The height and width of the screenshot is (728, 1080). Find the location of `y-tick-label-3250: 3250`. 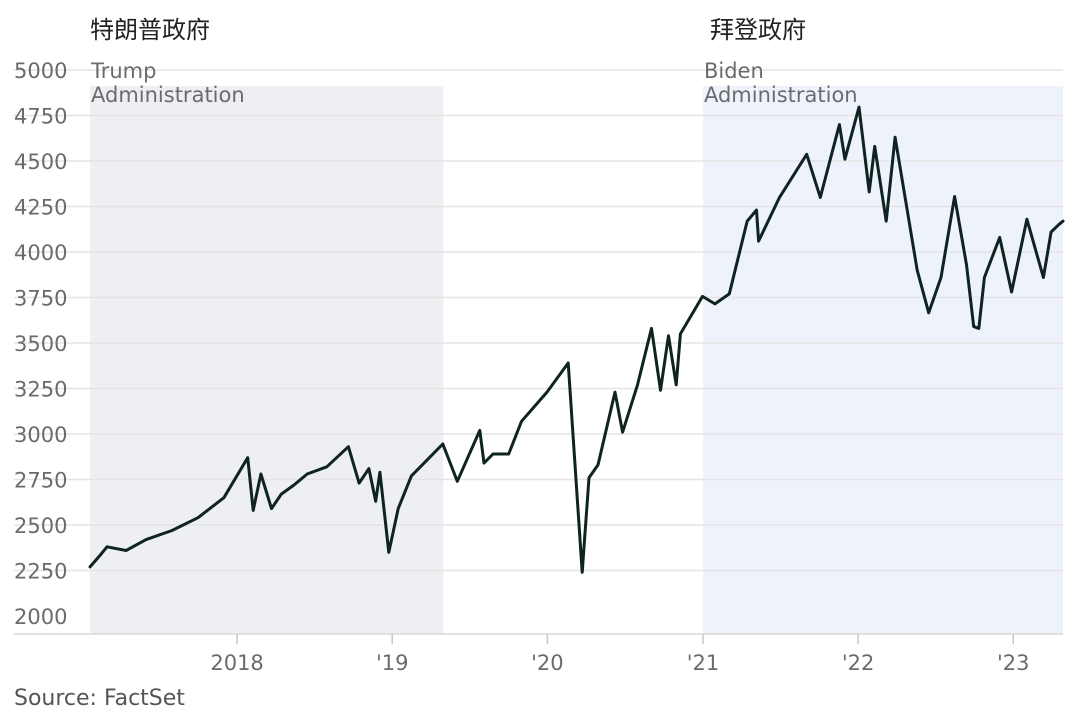

y-tick-label-3250: 3250 is located at coordinates (40, 390).